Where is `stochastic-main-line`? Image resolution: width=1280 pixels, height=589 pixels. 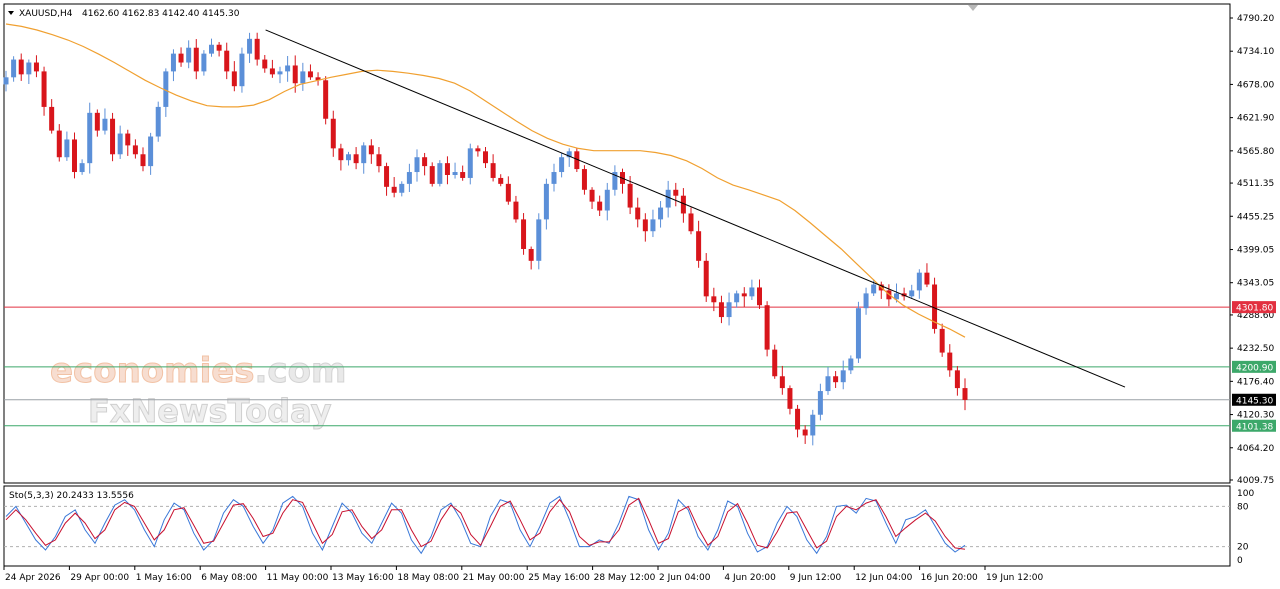 stochastic-main-line is located at coordinates (485, 525).